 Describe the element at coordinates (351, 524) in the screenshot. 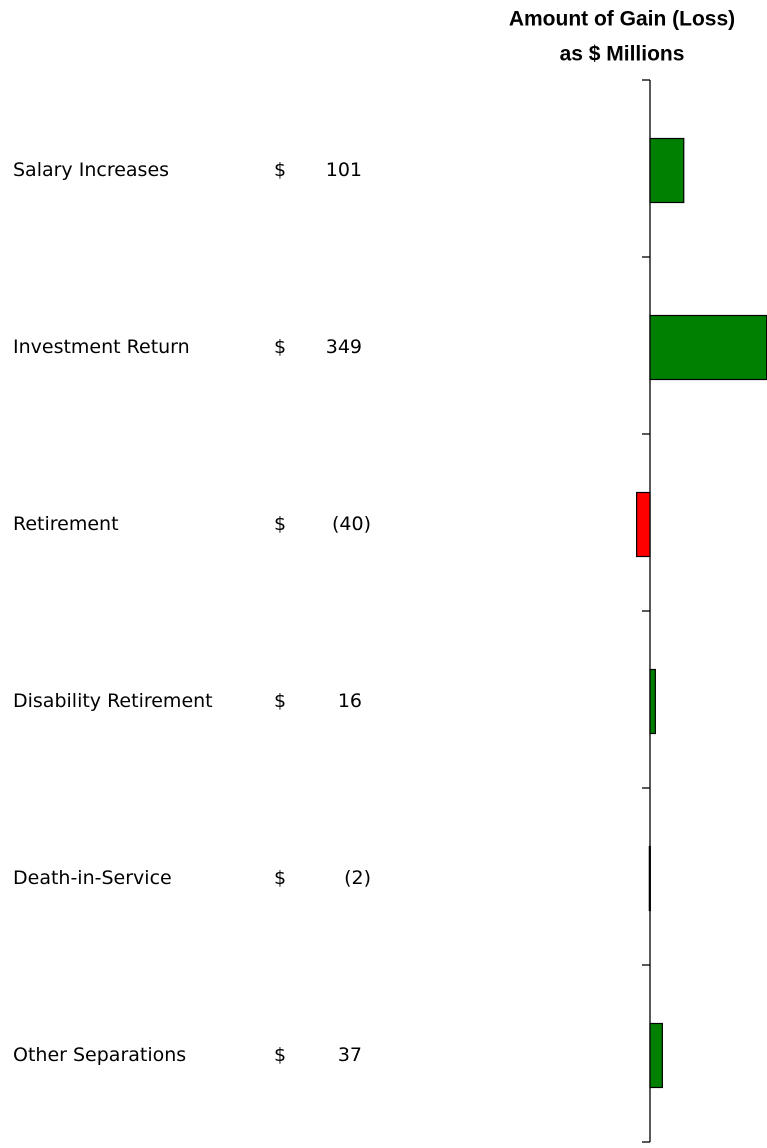

I see `value-label: (40)` at that location.